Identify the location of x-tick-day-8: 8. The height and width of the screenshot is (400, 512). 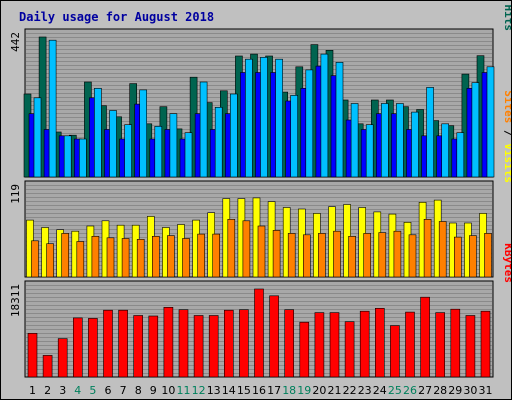
(138, 390).